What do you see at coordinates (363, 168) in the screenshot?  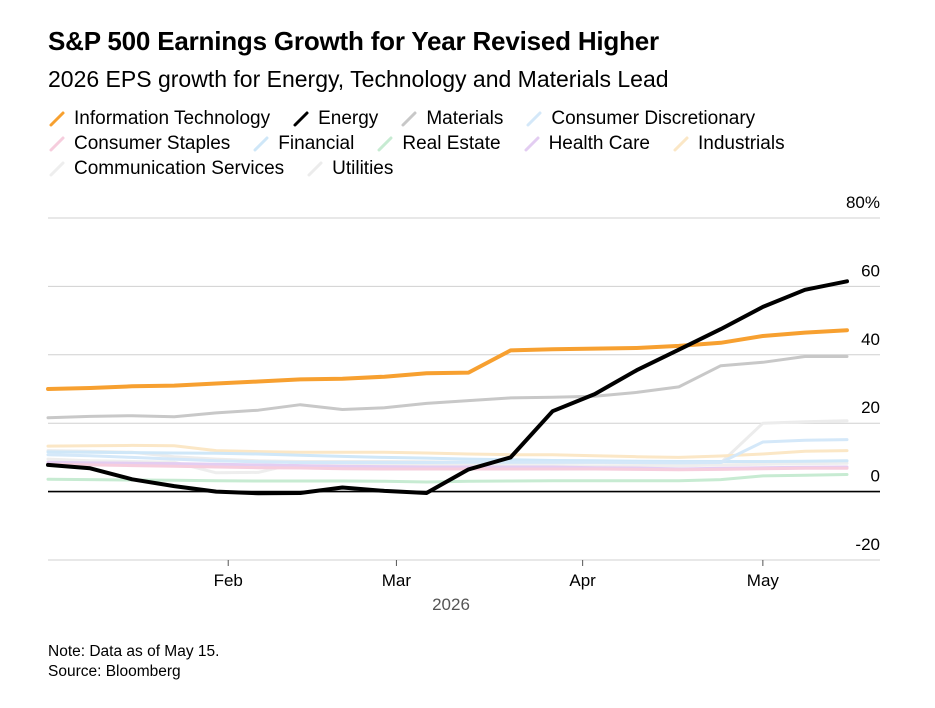 I see `legend-label-utilities: Utilities` at bounding box center [363, 168].